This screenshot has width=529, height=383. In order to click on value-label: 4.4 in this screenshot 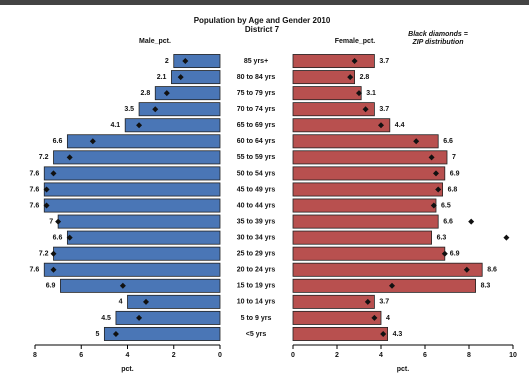, I will do `click(400, 125)`.